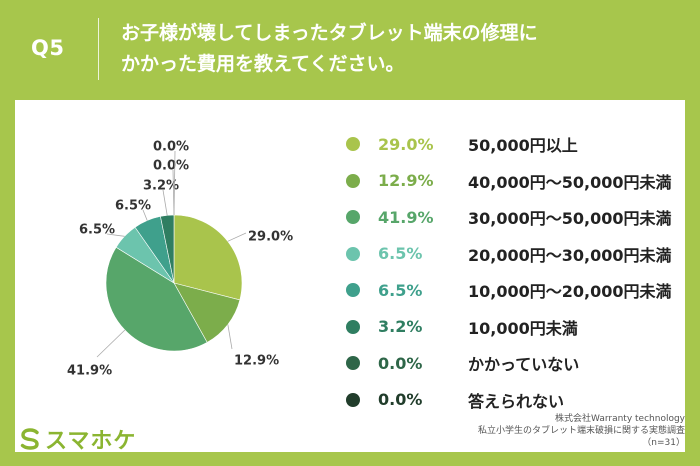 This screenshot has width=700, height=466. I want to click on legend-item: 41.9% 30,000円〜50,000円未満, so click(511, 217).